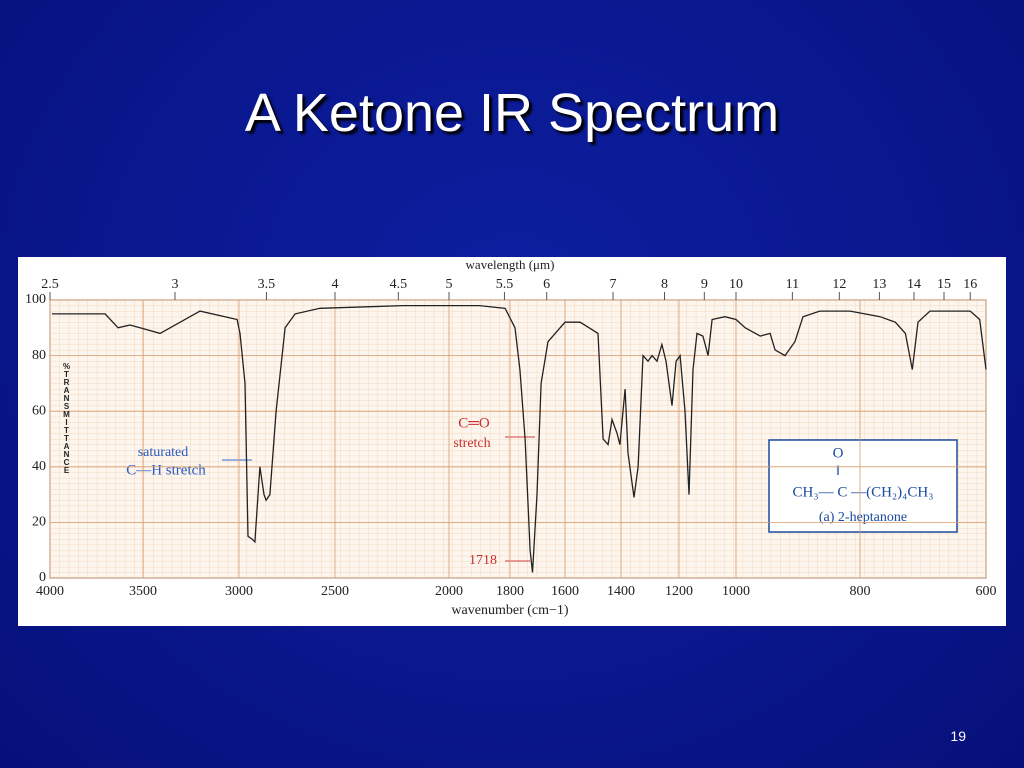 This screenshot has width=1024, height=768. I want to click on y-tick-label: 100, so click(35, 299).